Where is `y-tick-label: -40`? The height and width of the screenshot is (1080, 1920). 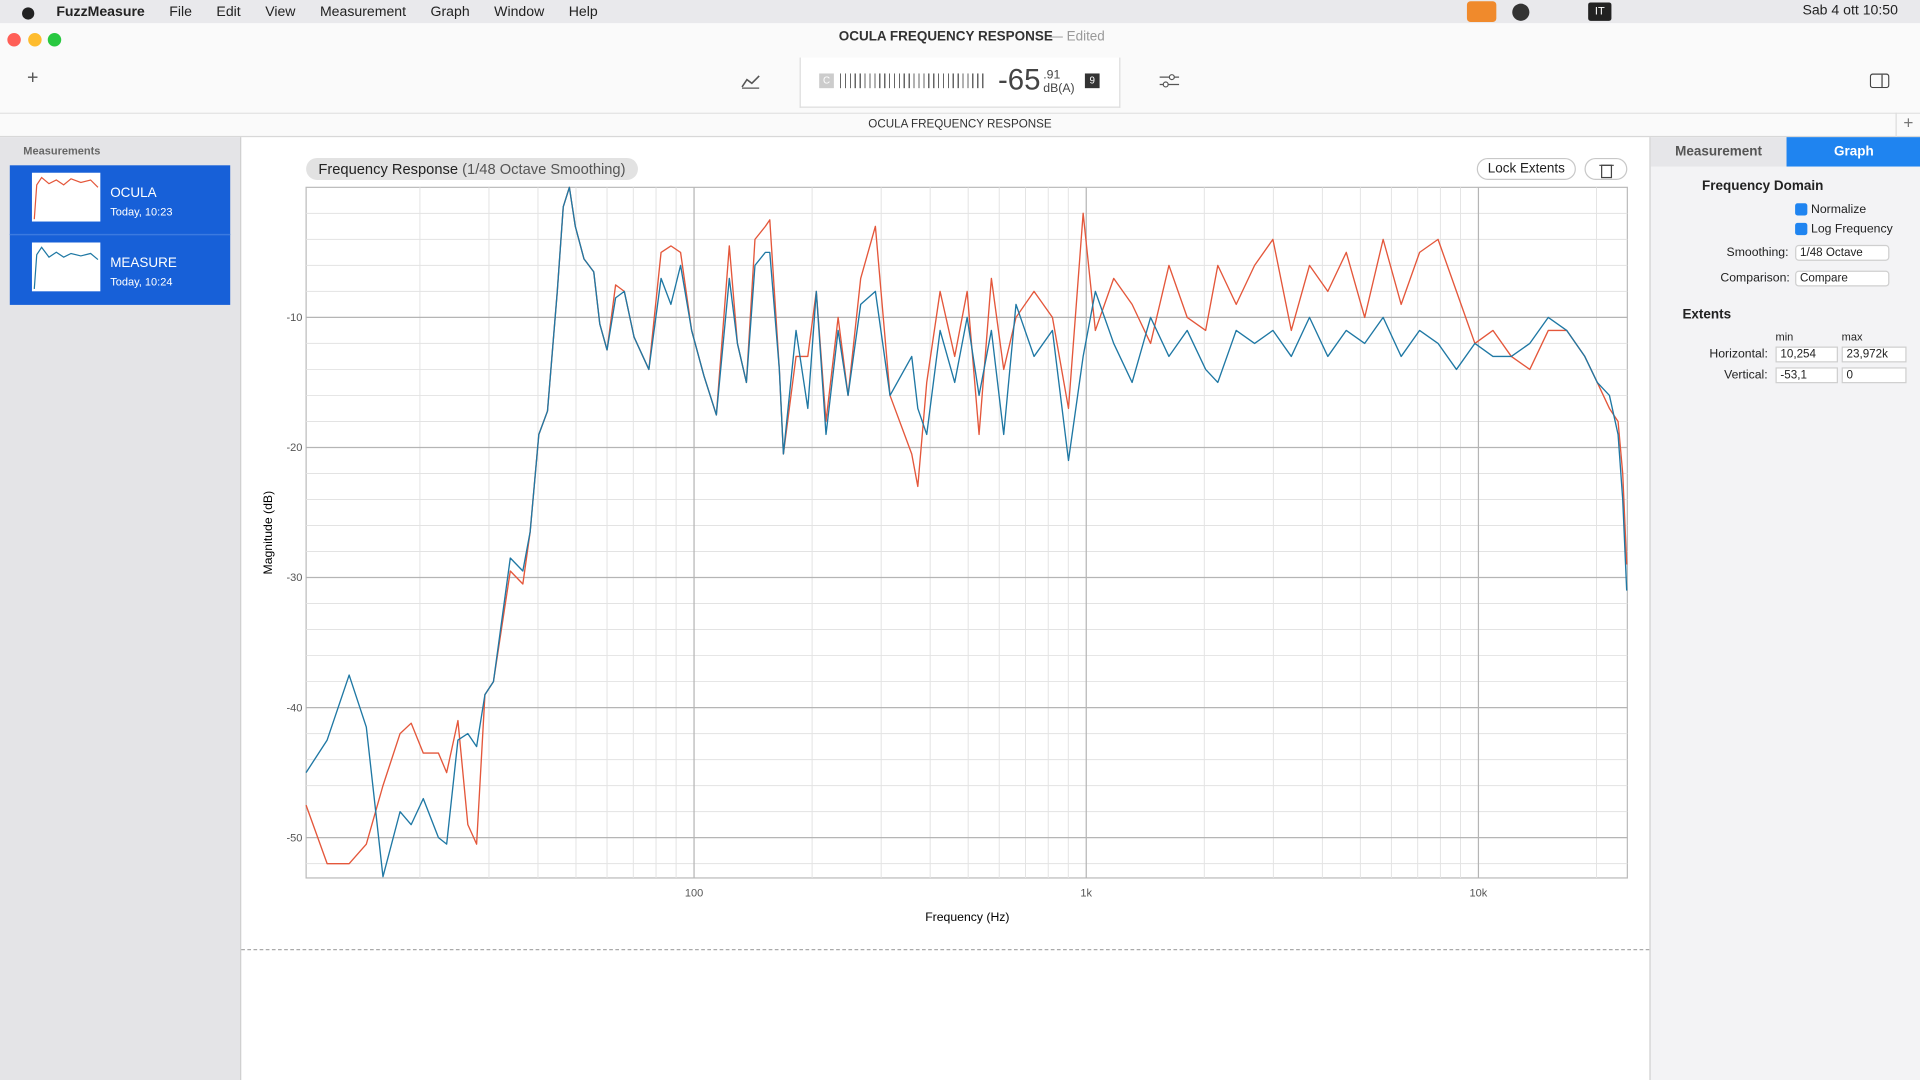 y-tick-label: -40 is located at coordinates (295, 708).